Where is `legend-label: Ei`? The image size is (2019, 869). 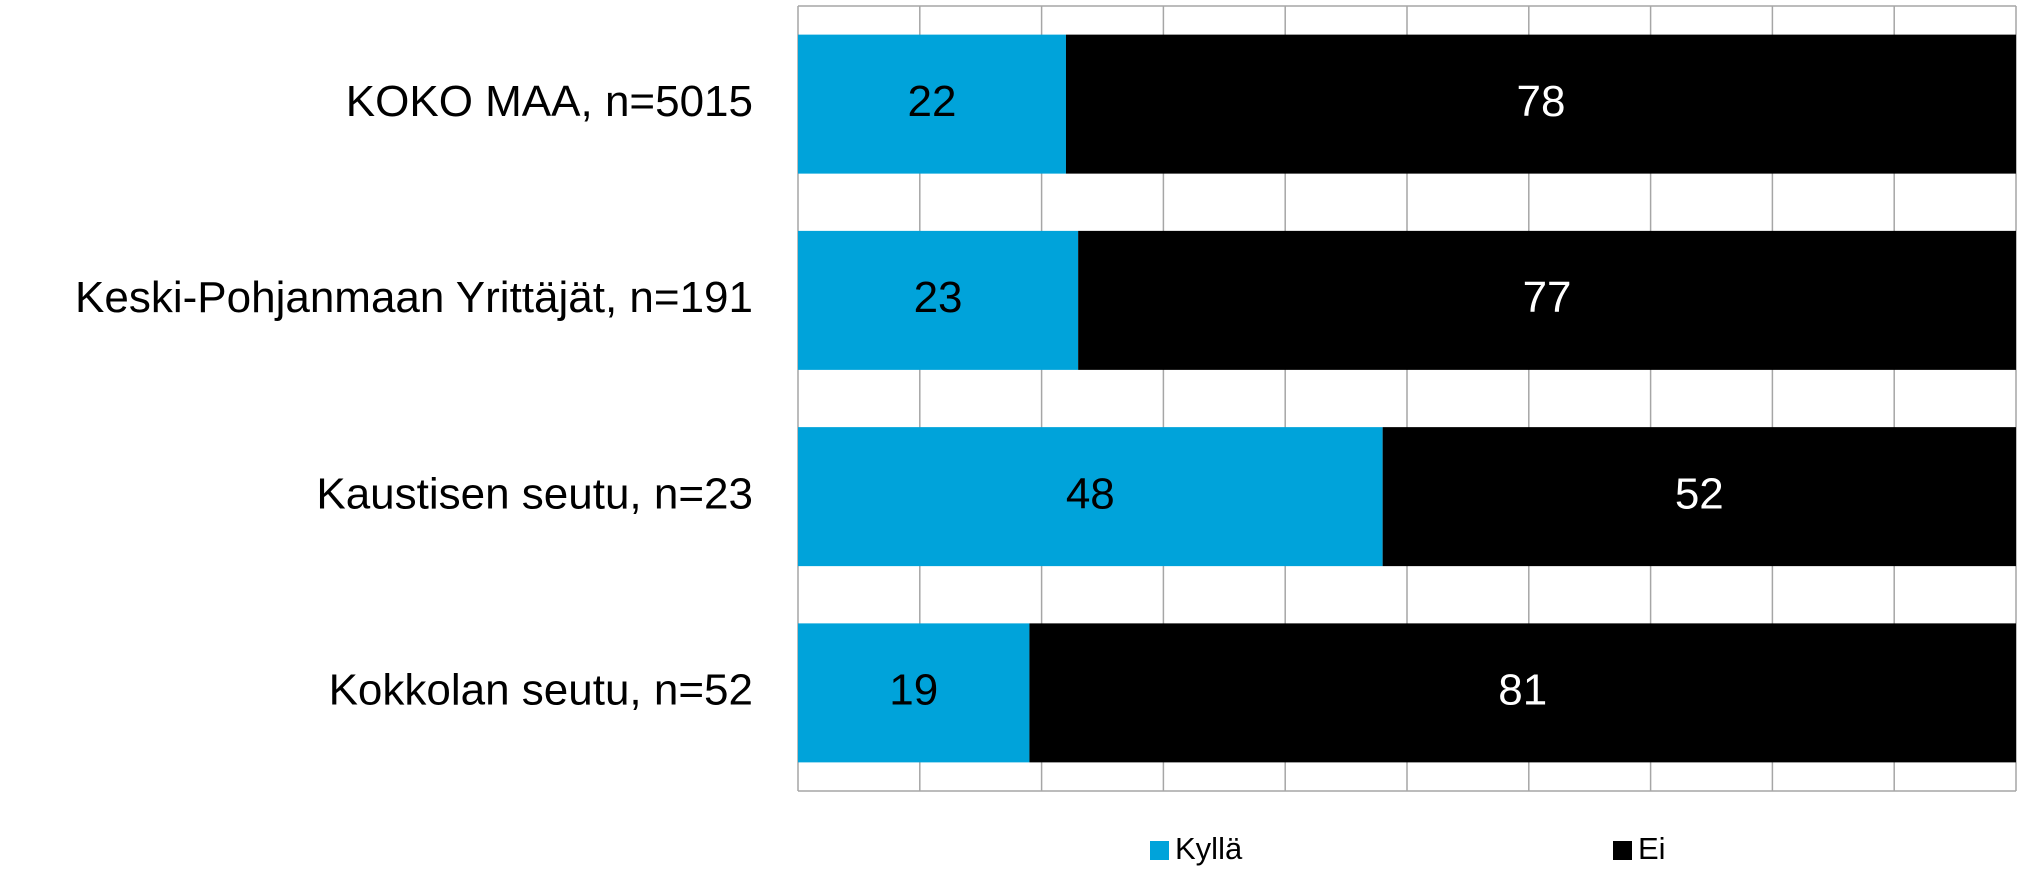
legend-label: Ei is located at coordinates (1652, 848).